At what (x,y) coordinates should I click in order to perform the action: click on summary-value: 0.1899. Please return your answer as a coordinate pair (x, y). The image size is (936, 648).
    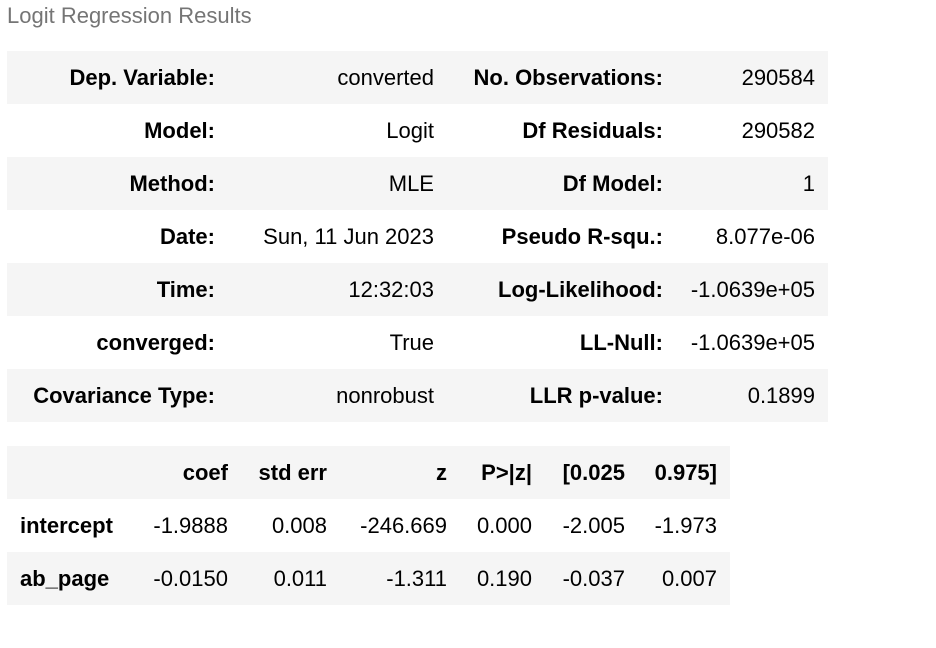
    Looking at the image, I should click on (781, 395).